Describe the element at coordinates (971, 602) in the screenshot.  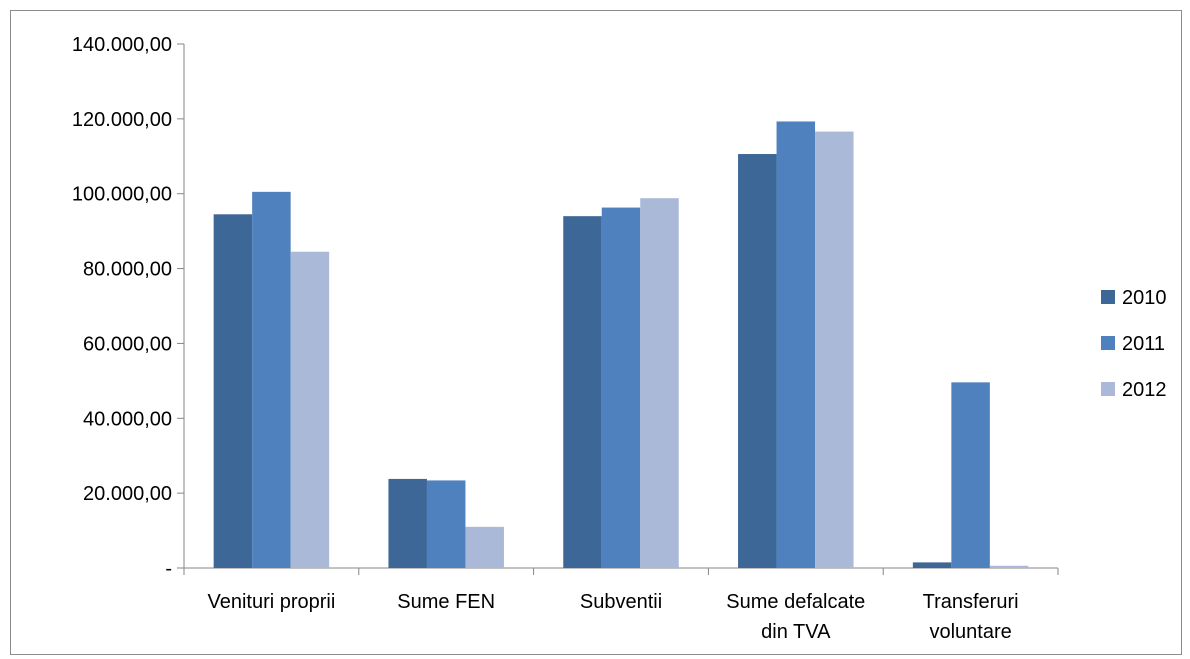
I see `x-category-label-line: Transferuri` at that location.